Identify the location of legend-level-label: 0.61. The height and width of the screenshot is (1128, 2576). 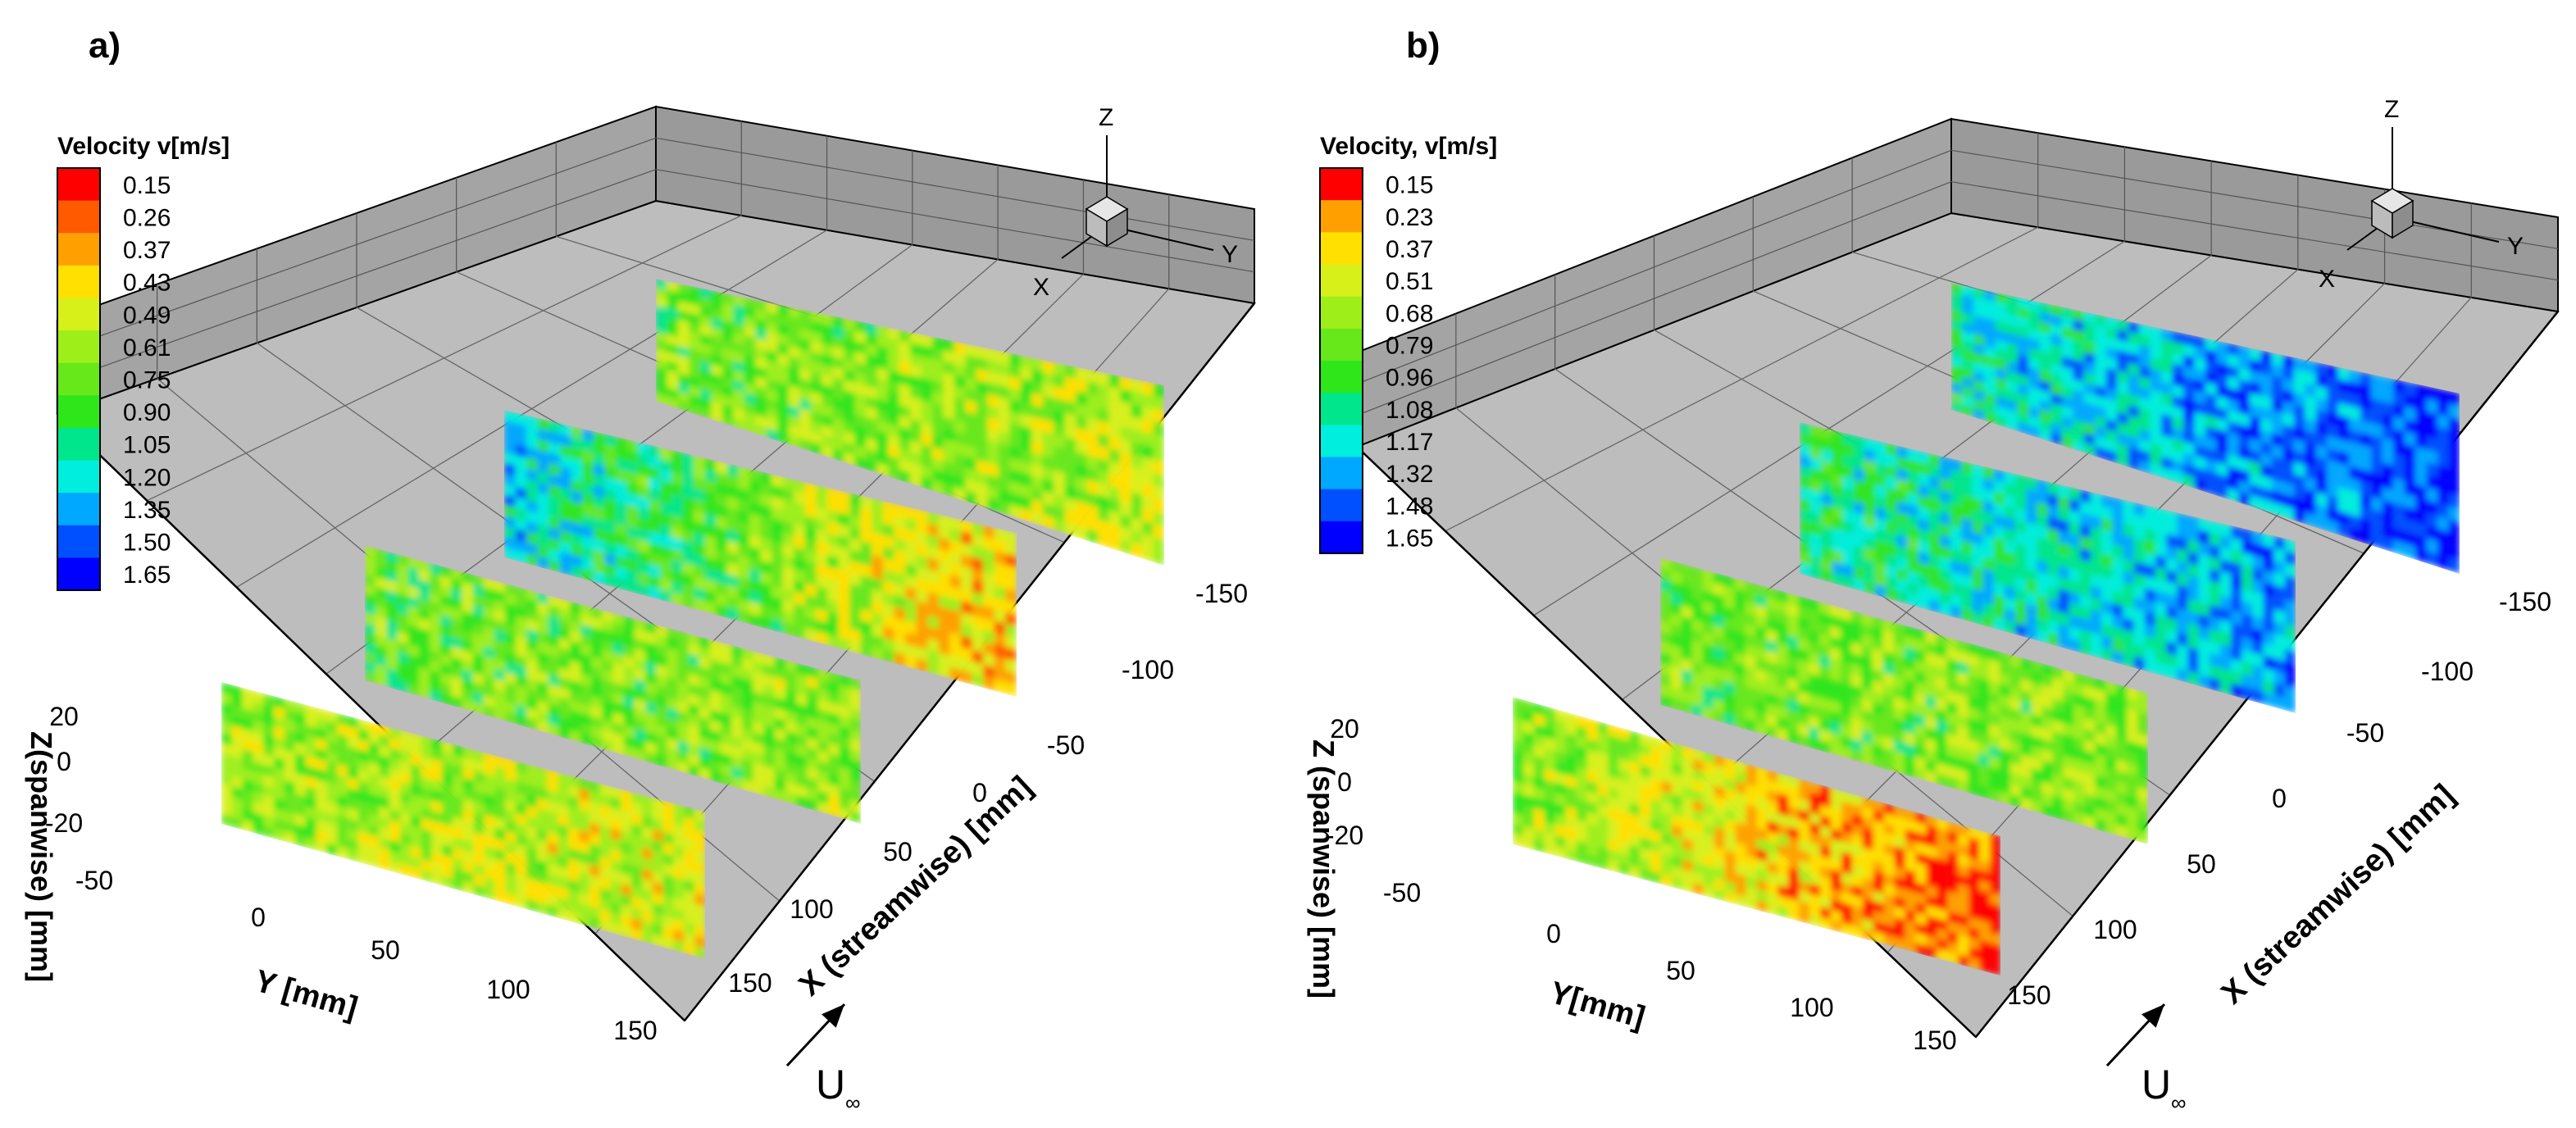
(147, 348).